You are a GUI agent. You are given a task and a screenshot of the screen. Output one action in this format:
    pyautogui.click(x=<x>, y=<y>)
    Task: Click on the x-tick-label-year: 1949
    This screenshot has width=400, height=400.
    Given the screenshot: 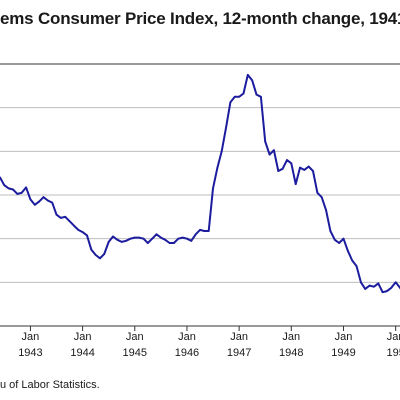 What is the action you would take?
    pyautogui.click(x=343, y=353)
    